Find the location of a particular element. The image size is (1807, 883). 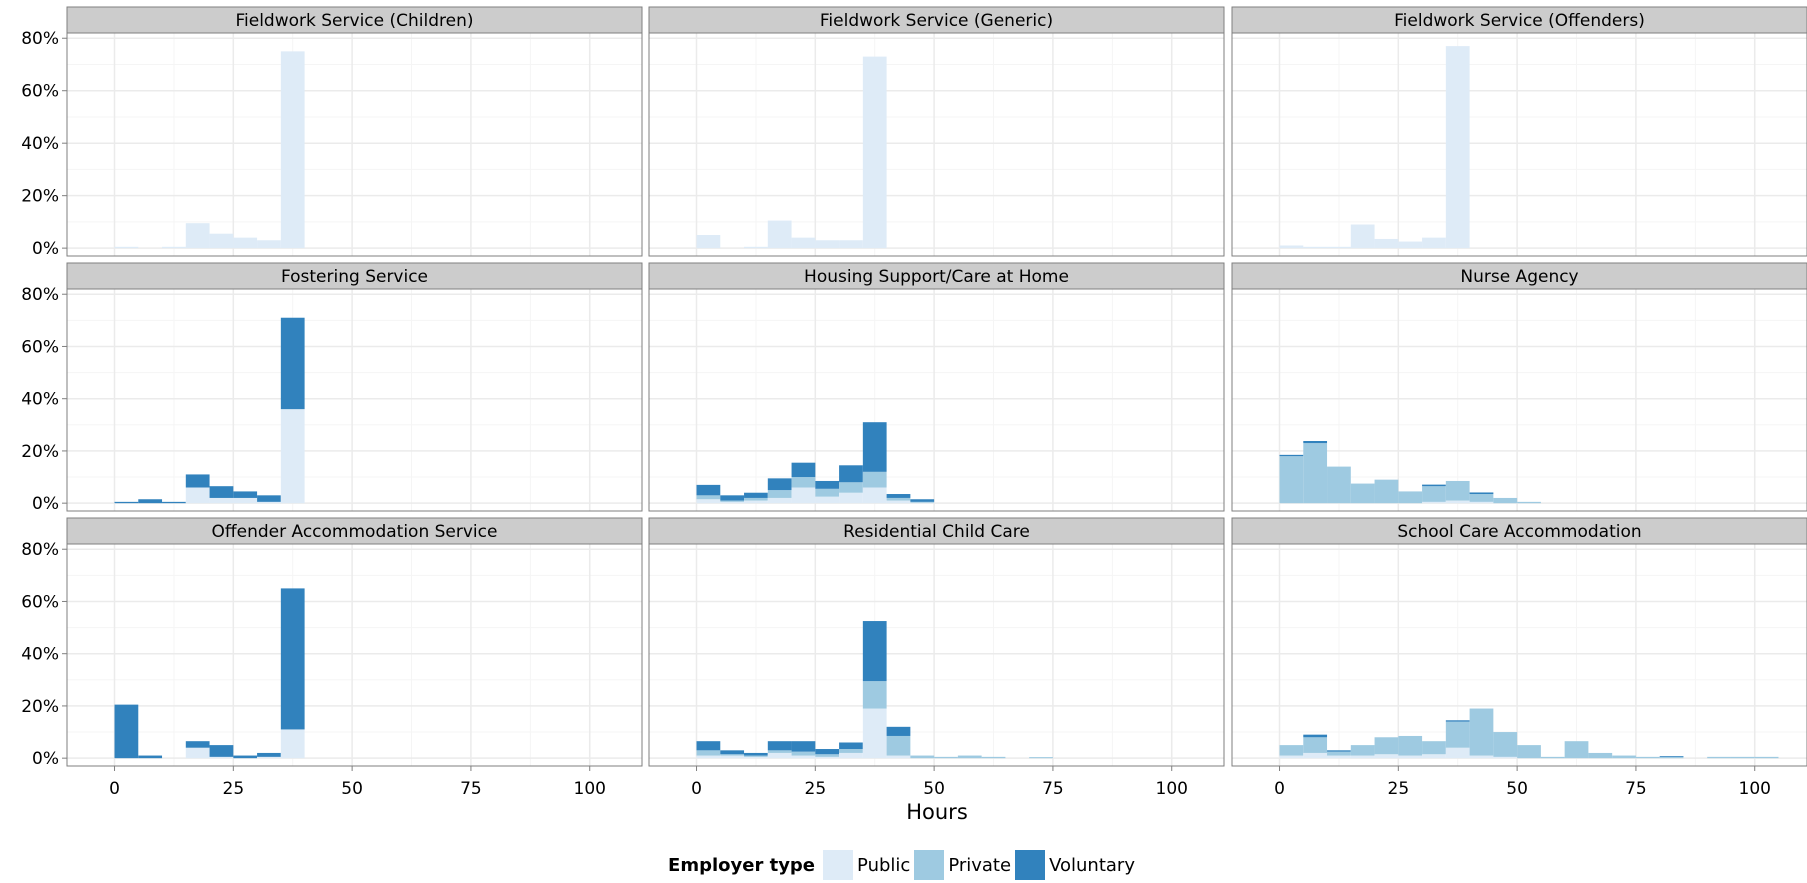

facet-strip-fieldwork-service-generic is located at coordinates (936, 20).